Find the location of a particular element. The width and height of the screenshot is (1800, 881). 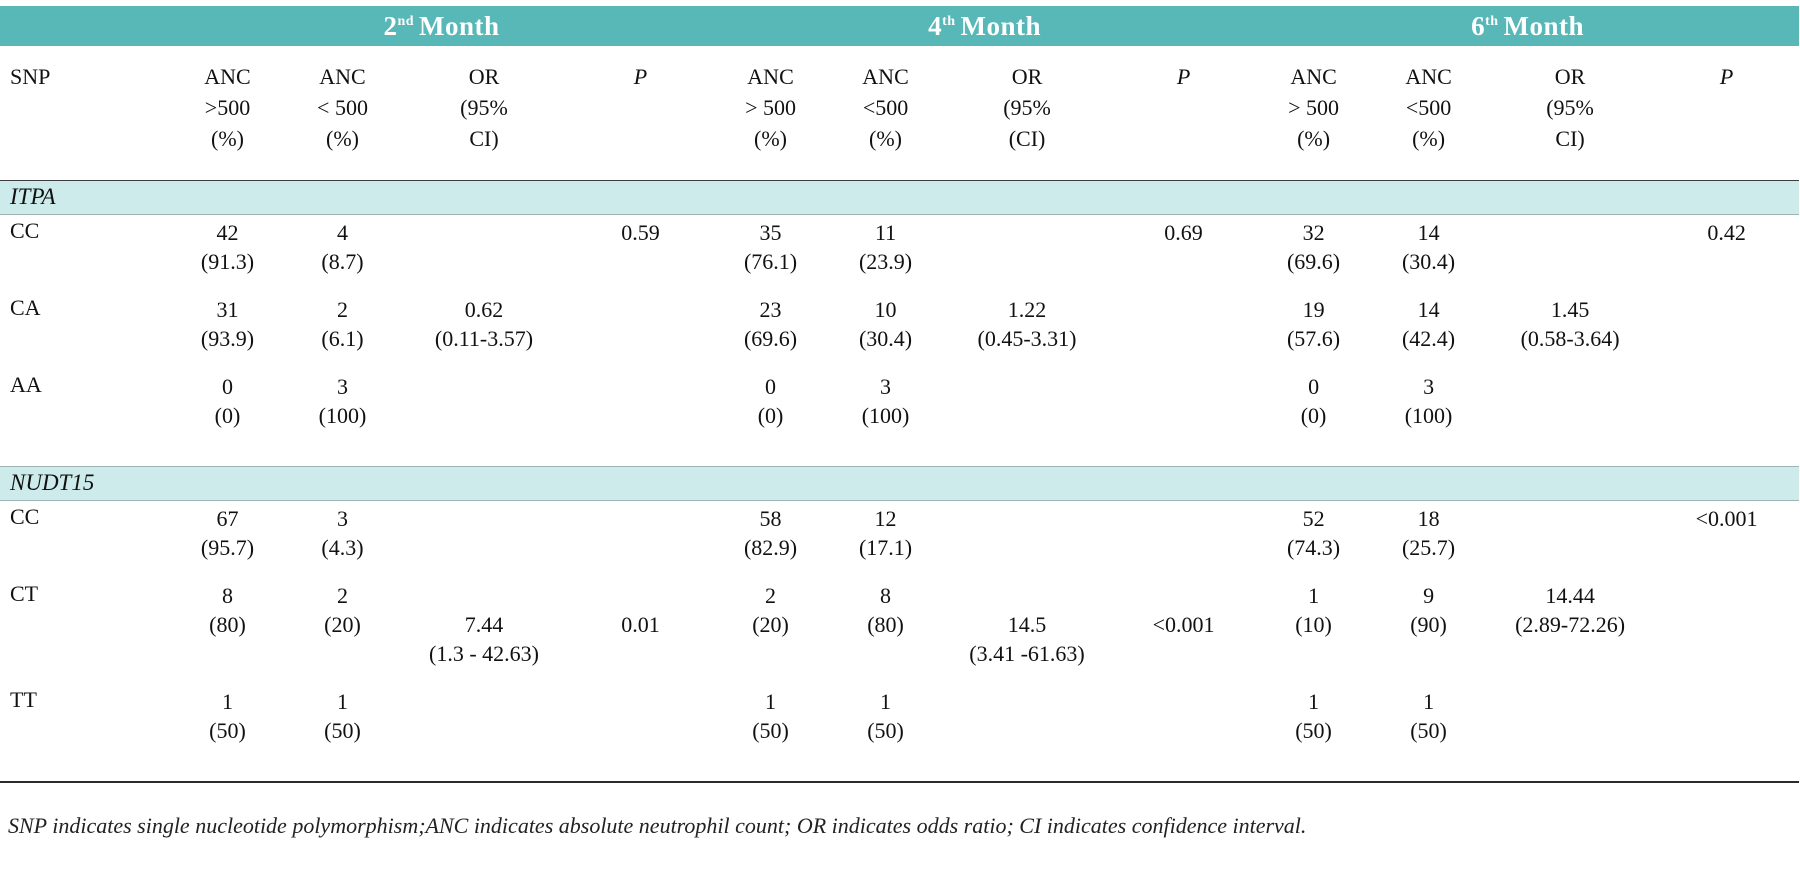

value-line: 18 is located at coordinates (1428, 518).